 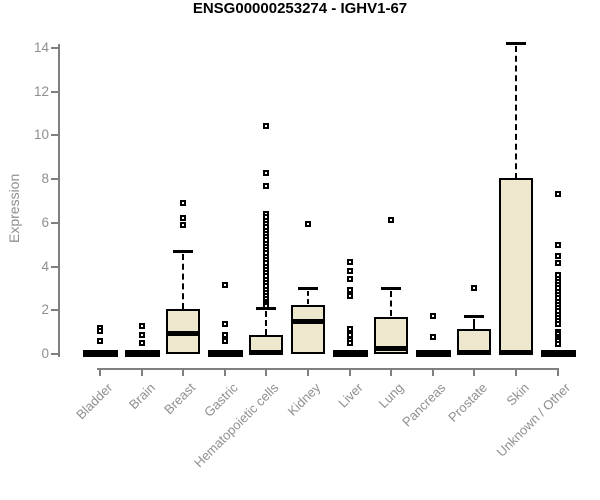 What do you see at coordinates (141, 396) in the screenshot?
I see `x-tick-label-brain: Brain` at bounding box center [141, 396].